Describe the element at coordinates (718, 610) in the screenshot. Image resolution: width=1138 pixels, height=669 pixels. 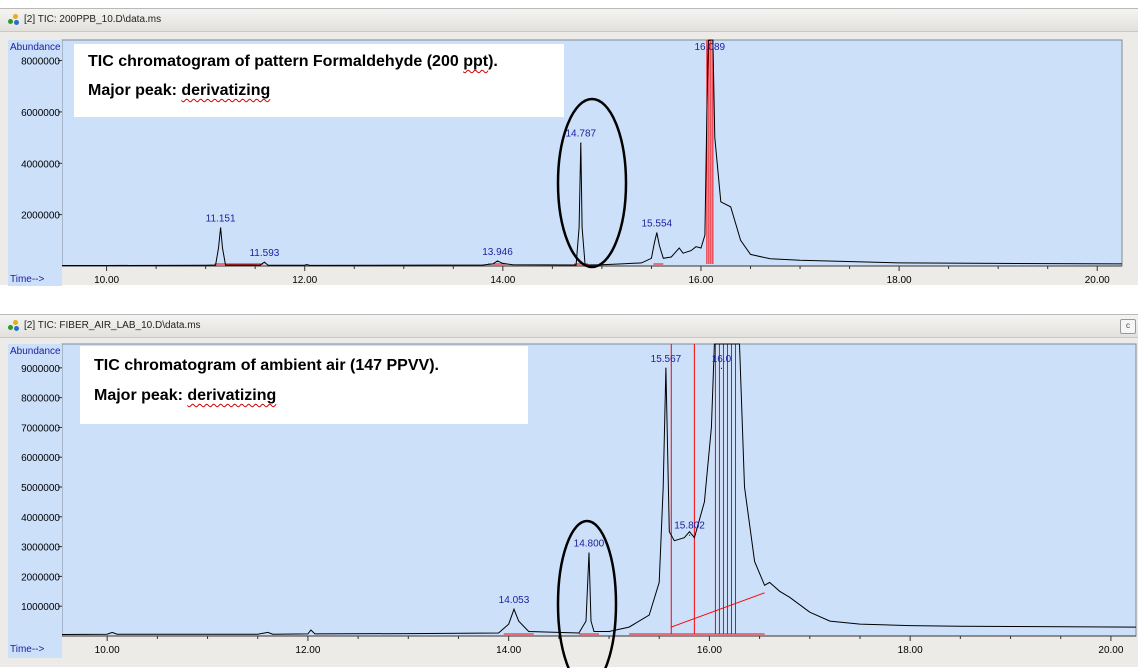
I see `cluster-baseline` at that location.